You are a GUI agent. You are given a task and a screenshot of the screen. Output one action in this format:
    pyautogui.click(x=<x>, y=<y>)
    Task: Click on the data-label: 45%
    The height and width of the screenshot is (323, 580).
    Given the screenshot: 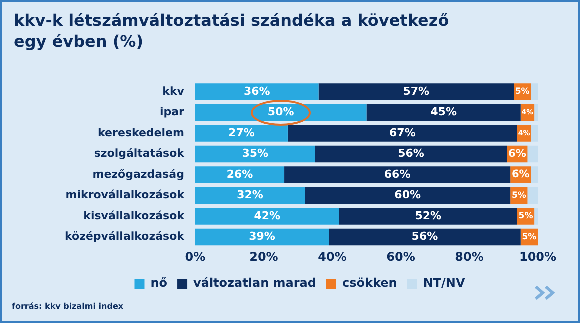 What is the action you would take?
    pyautogui.click(x=443, y=112)
    